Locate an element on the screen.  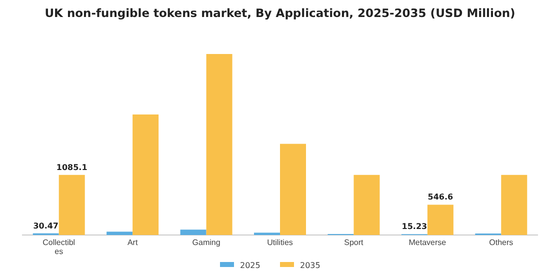
x-tick-label: Utilities is located at coordinates (280, 243).